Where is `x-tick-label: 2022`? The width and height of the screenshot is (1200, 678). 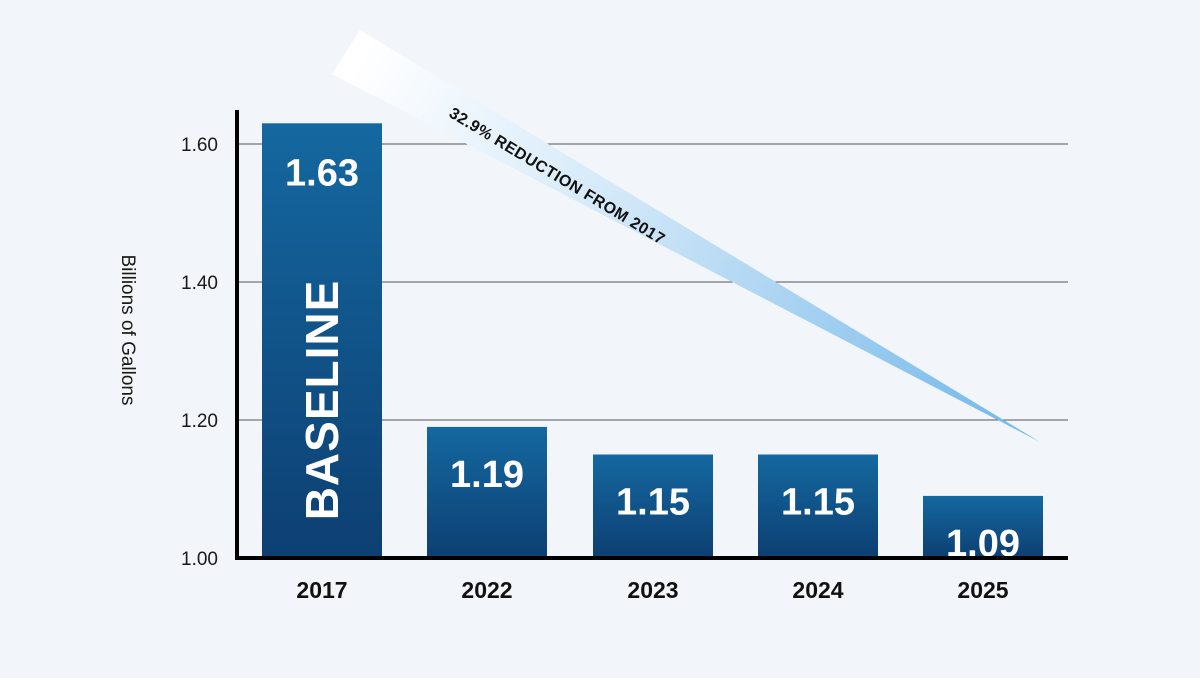 x-tick-label: 2022 is located at coordinates (486, 590).